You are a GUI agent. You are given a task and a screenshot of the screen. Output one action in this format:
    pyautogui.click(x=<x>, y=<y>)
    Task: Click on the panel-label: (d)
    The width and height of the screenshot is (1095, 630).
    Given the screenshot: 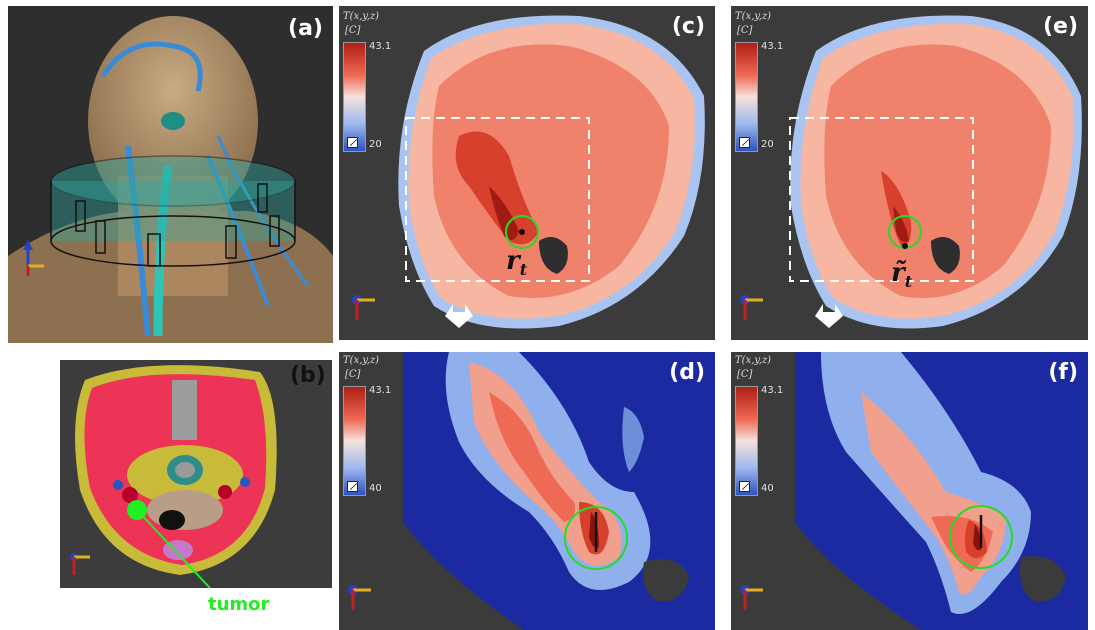 What is the action you would take?
    pyautogui.click(x=687, y=372)
    